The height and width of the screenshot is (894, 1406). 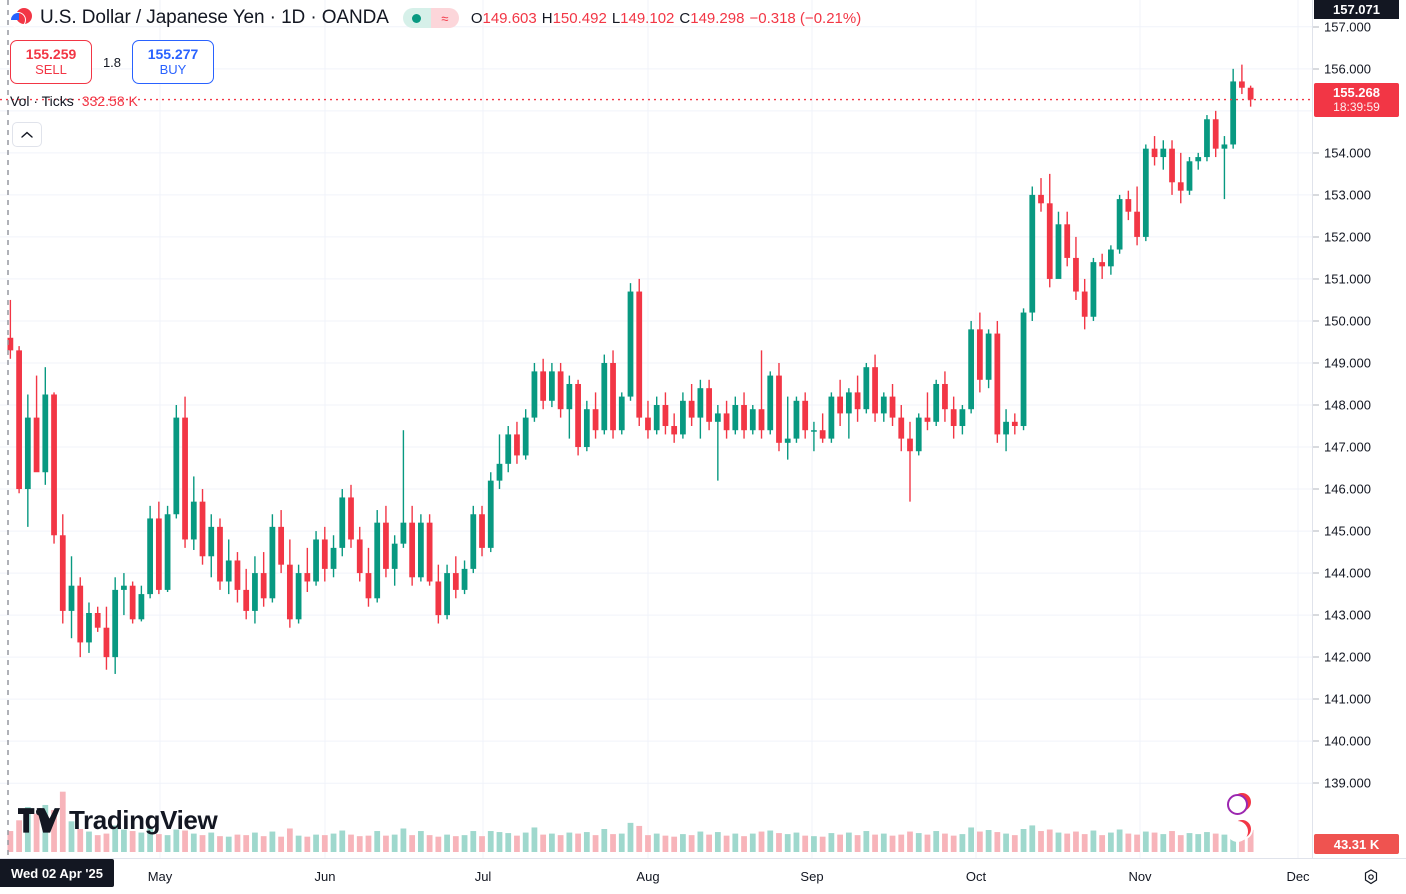 What do you see at coordinates (1347, 615) in the screenshot?
I see `price-axis-tick: 143.000` at bounding box center [1347, 615].